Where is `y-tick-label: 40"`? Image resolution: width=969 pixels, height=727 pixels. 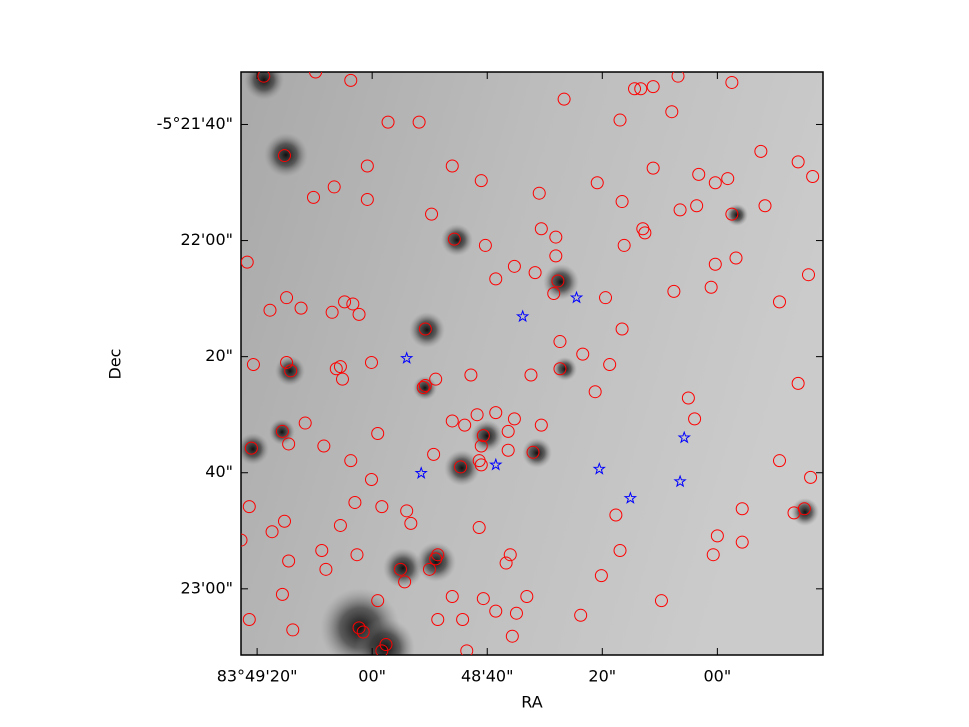
y-tick-label: 40" is located at coordinates (219, 471).